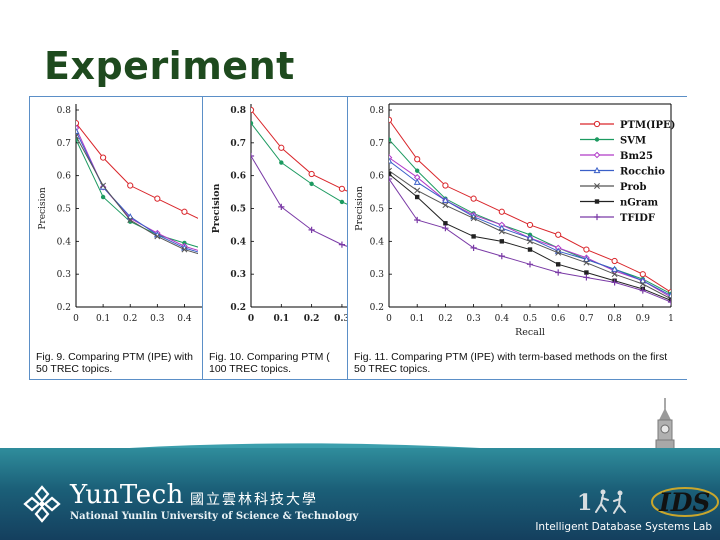  What do you see at coordinates (648, 502) in the screenshot?
I see `ids-lab-logo: 1 IDS` at bounding box center [648, 502].